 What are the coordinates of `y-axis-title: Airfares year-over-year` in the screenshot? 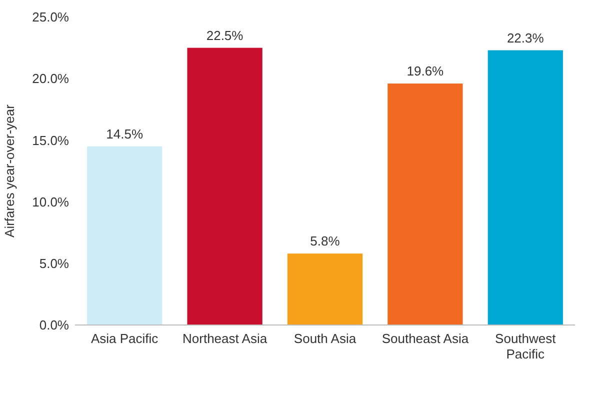 It's located at (9, 171).